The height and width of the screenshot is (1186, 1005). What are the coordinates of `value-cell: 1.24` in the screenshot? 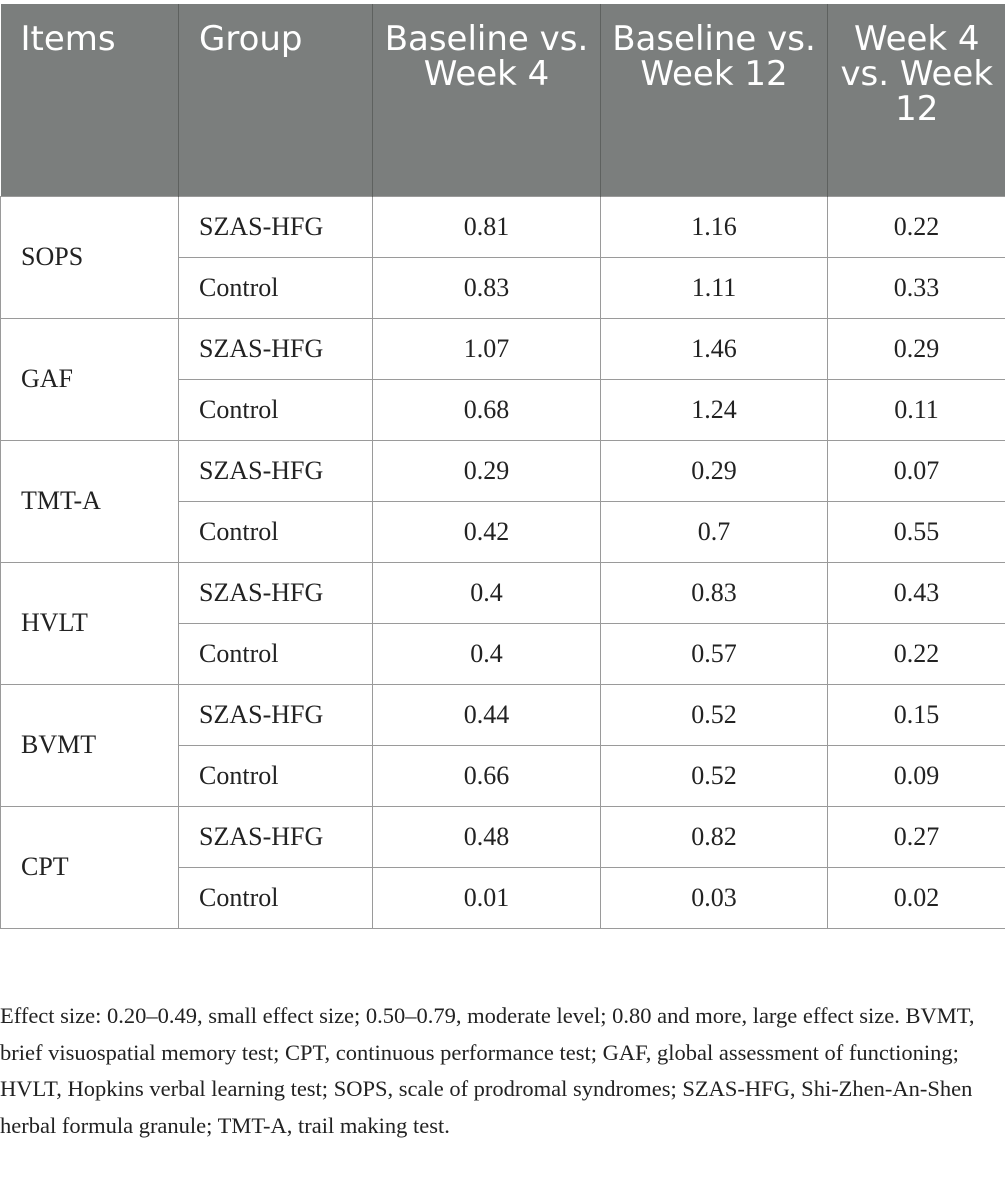 It's located at (714, 409).